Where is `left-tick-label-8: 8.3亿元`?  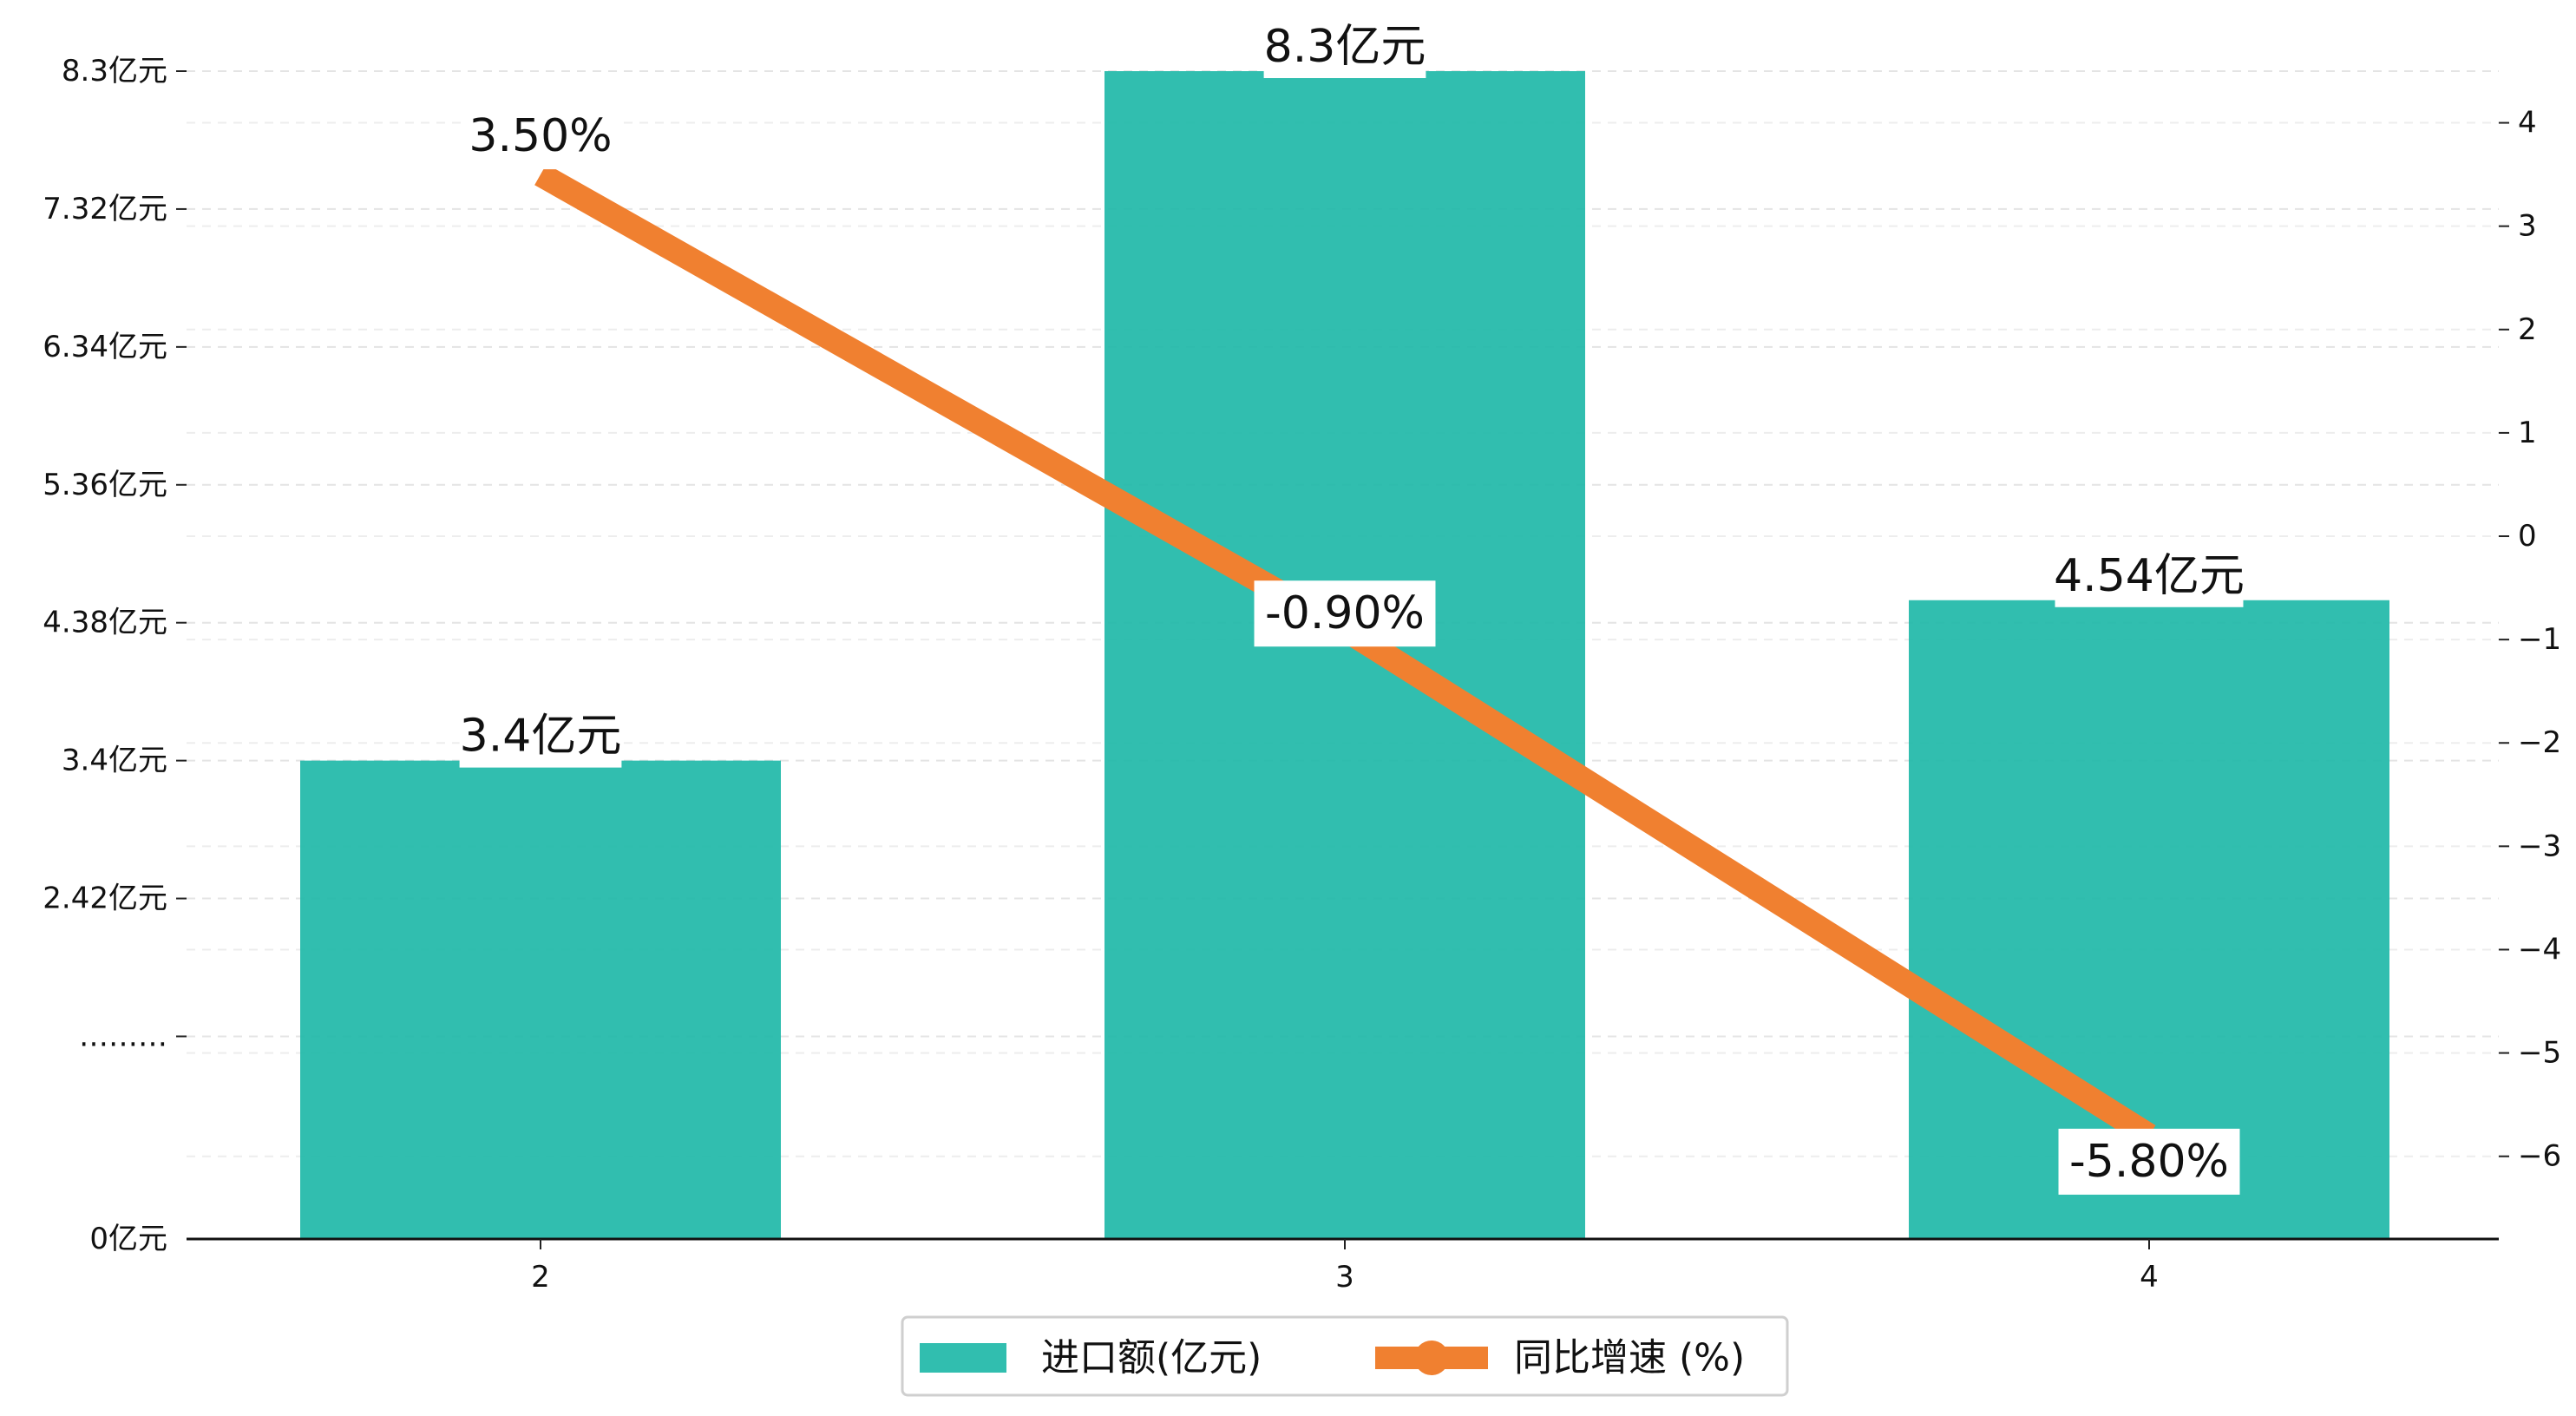 left-tick-label-8: 8.3亿元 is located at coordinates (114, 71).